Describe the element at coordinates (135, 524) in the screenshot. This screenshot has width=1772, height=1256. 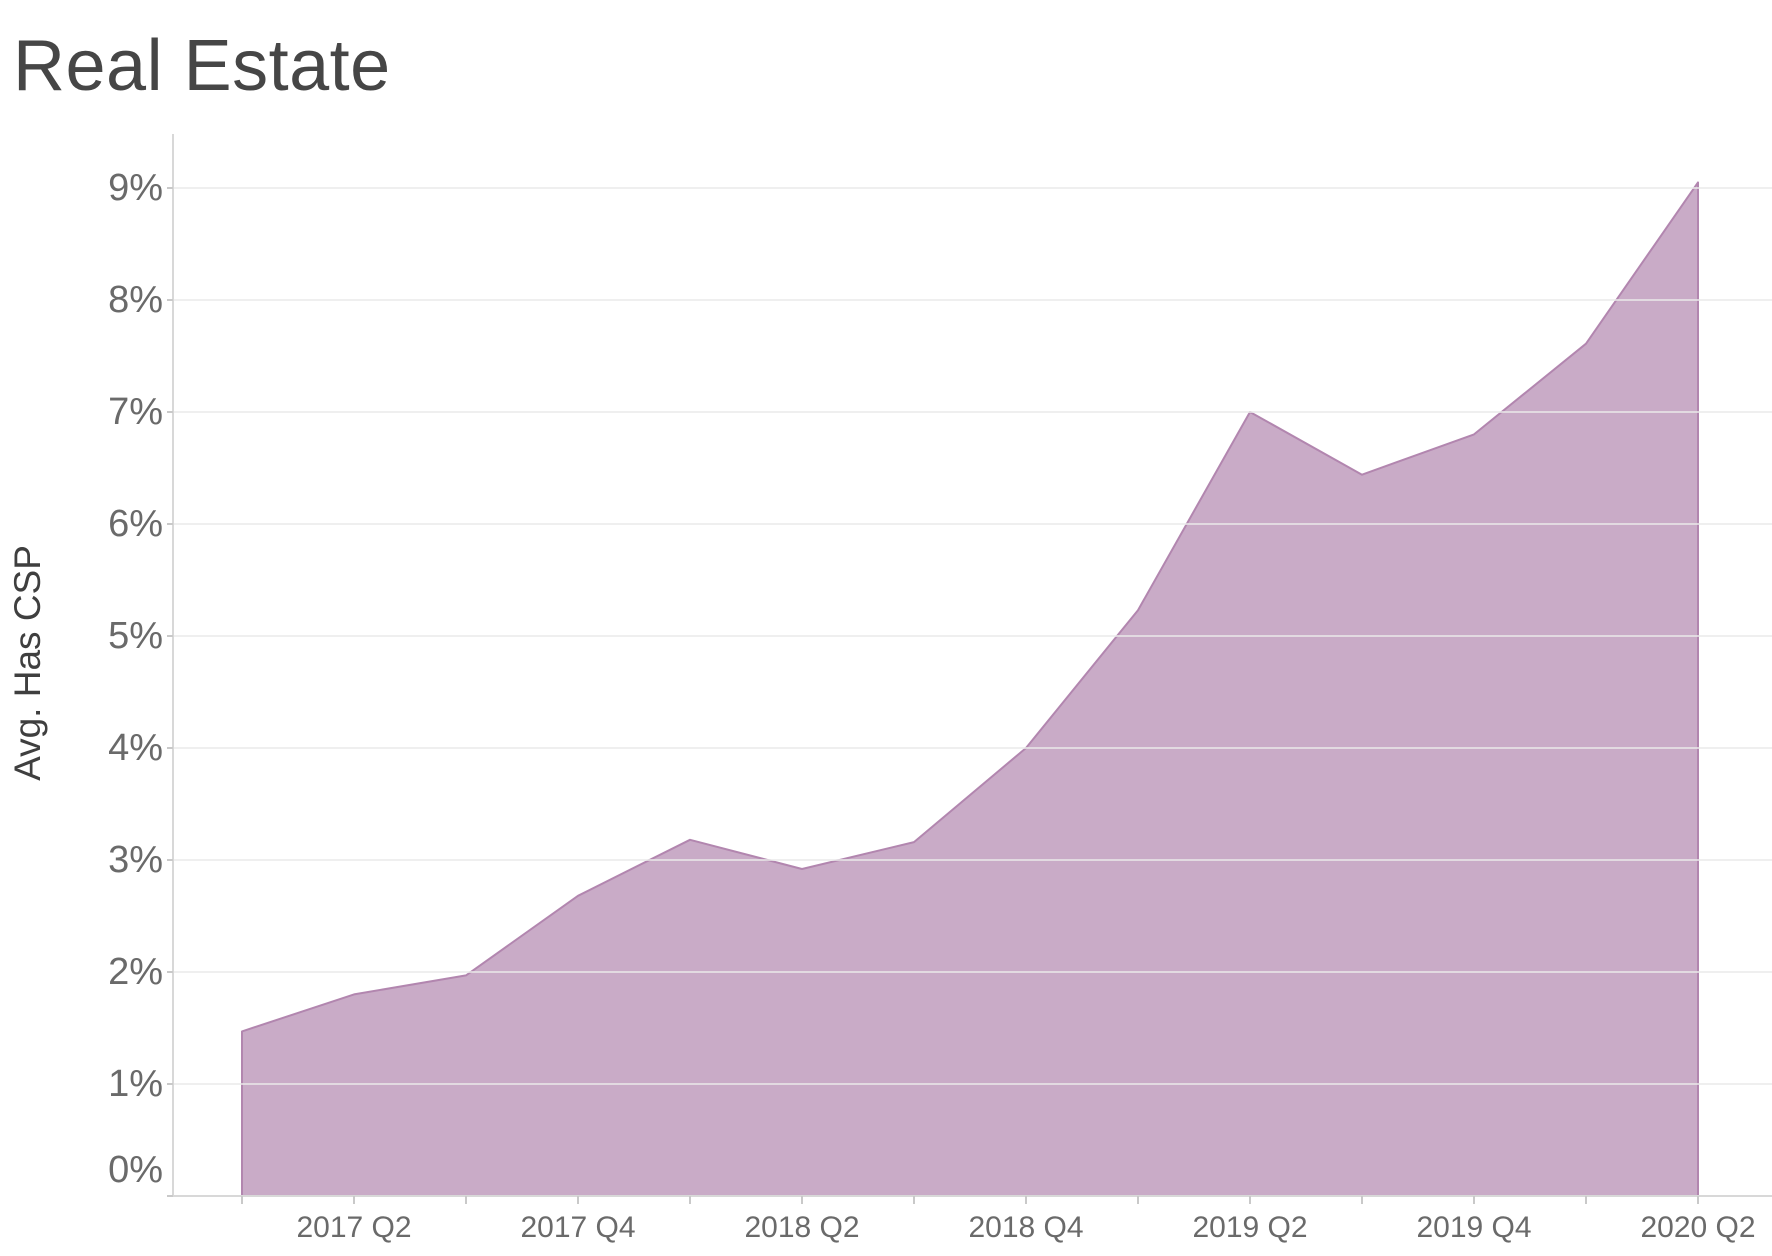
I see `y-tick-label: 6%` at that location.